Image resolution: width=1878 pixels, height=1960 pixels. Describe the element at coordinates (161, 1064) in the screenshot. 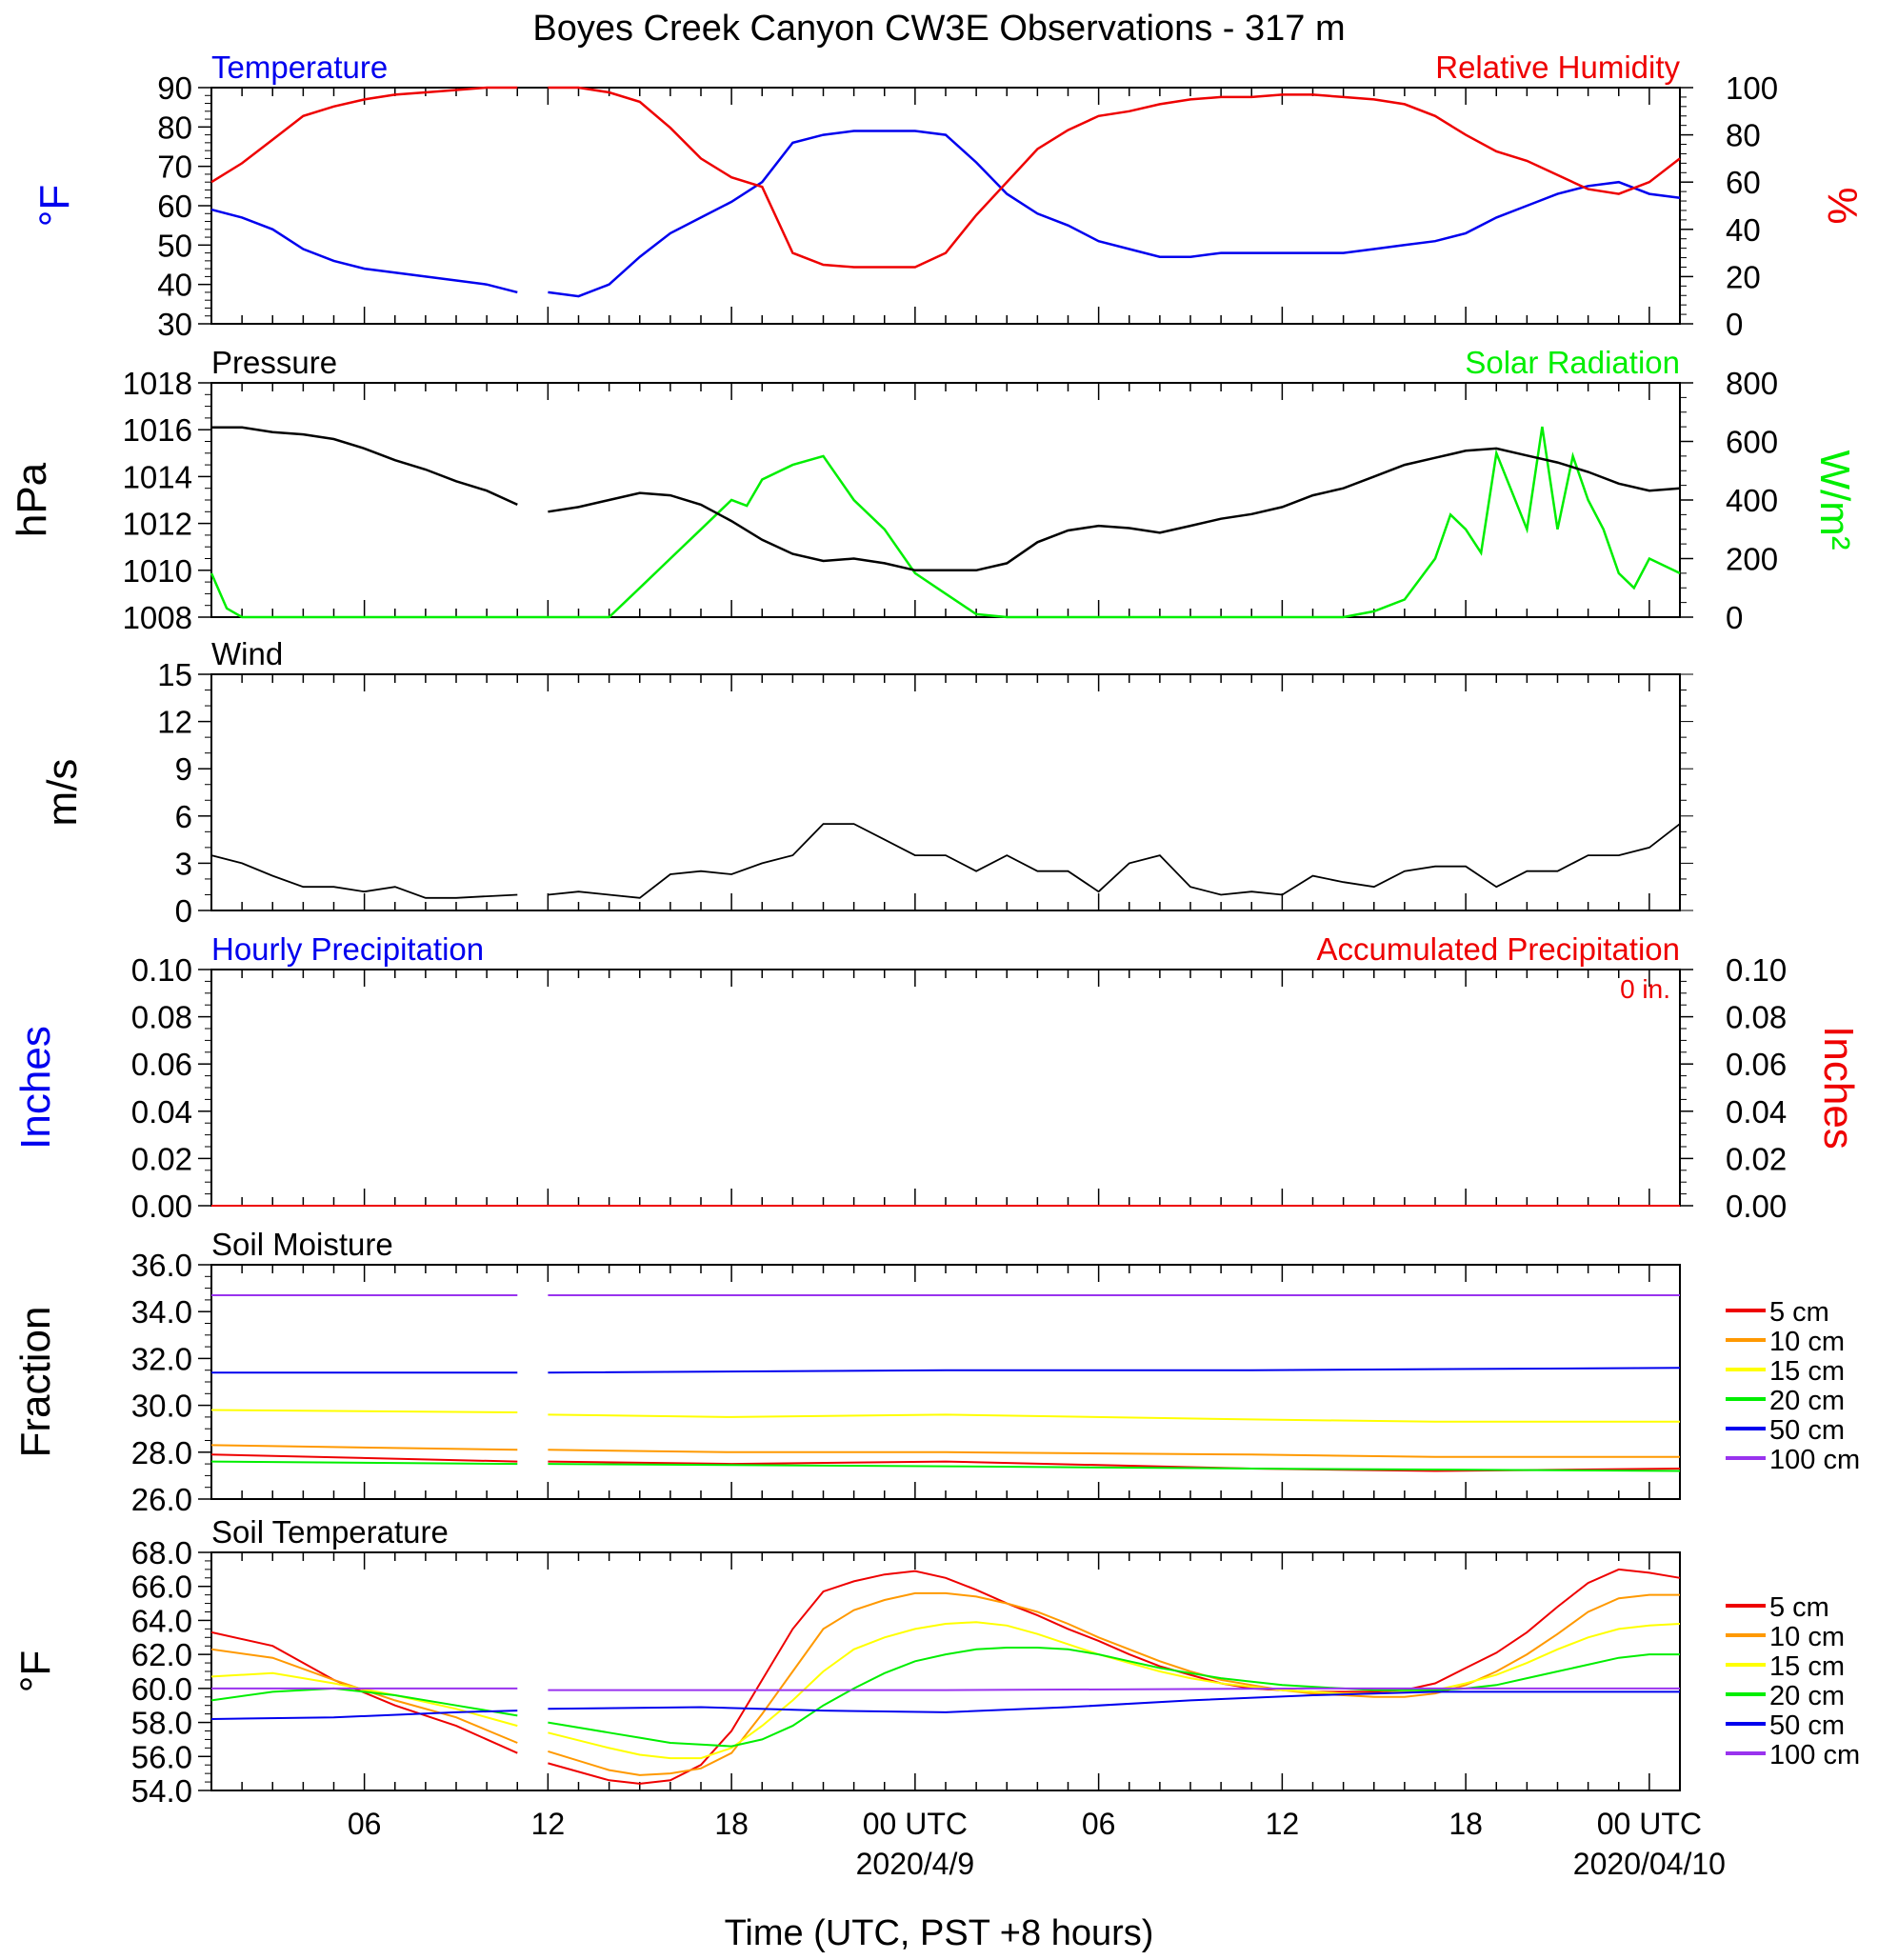

I see `precip-ytick-label: 0.06` at that location.